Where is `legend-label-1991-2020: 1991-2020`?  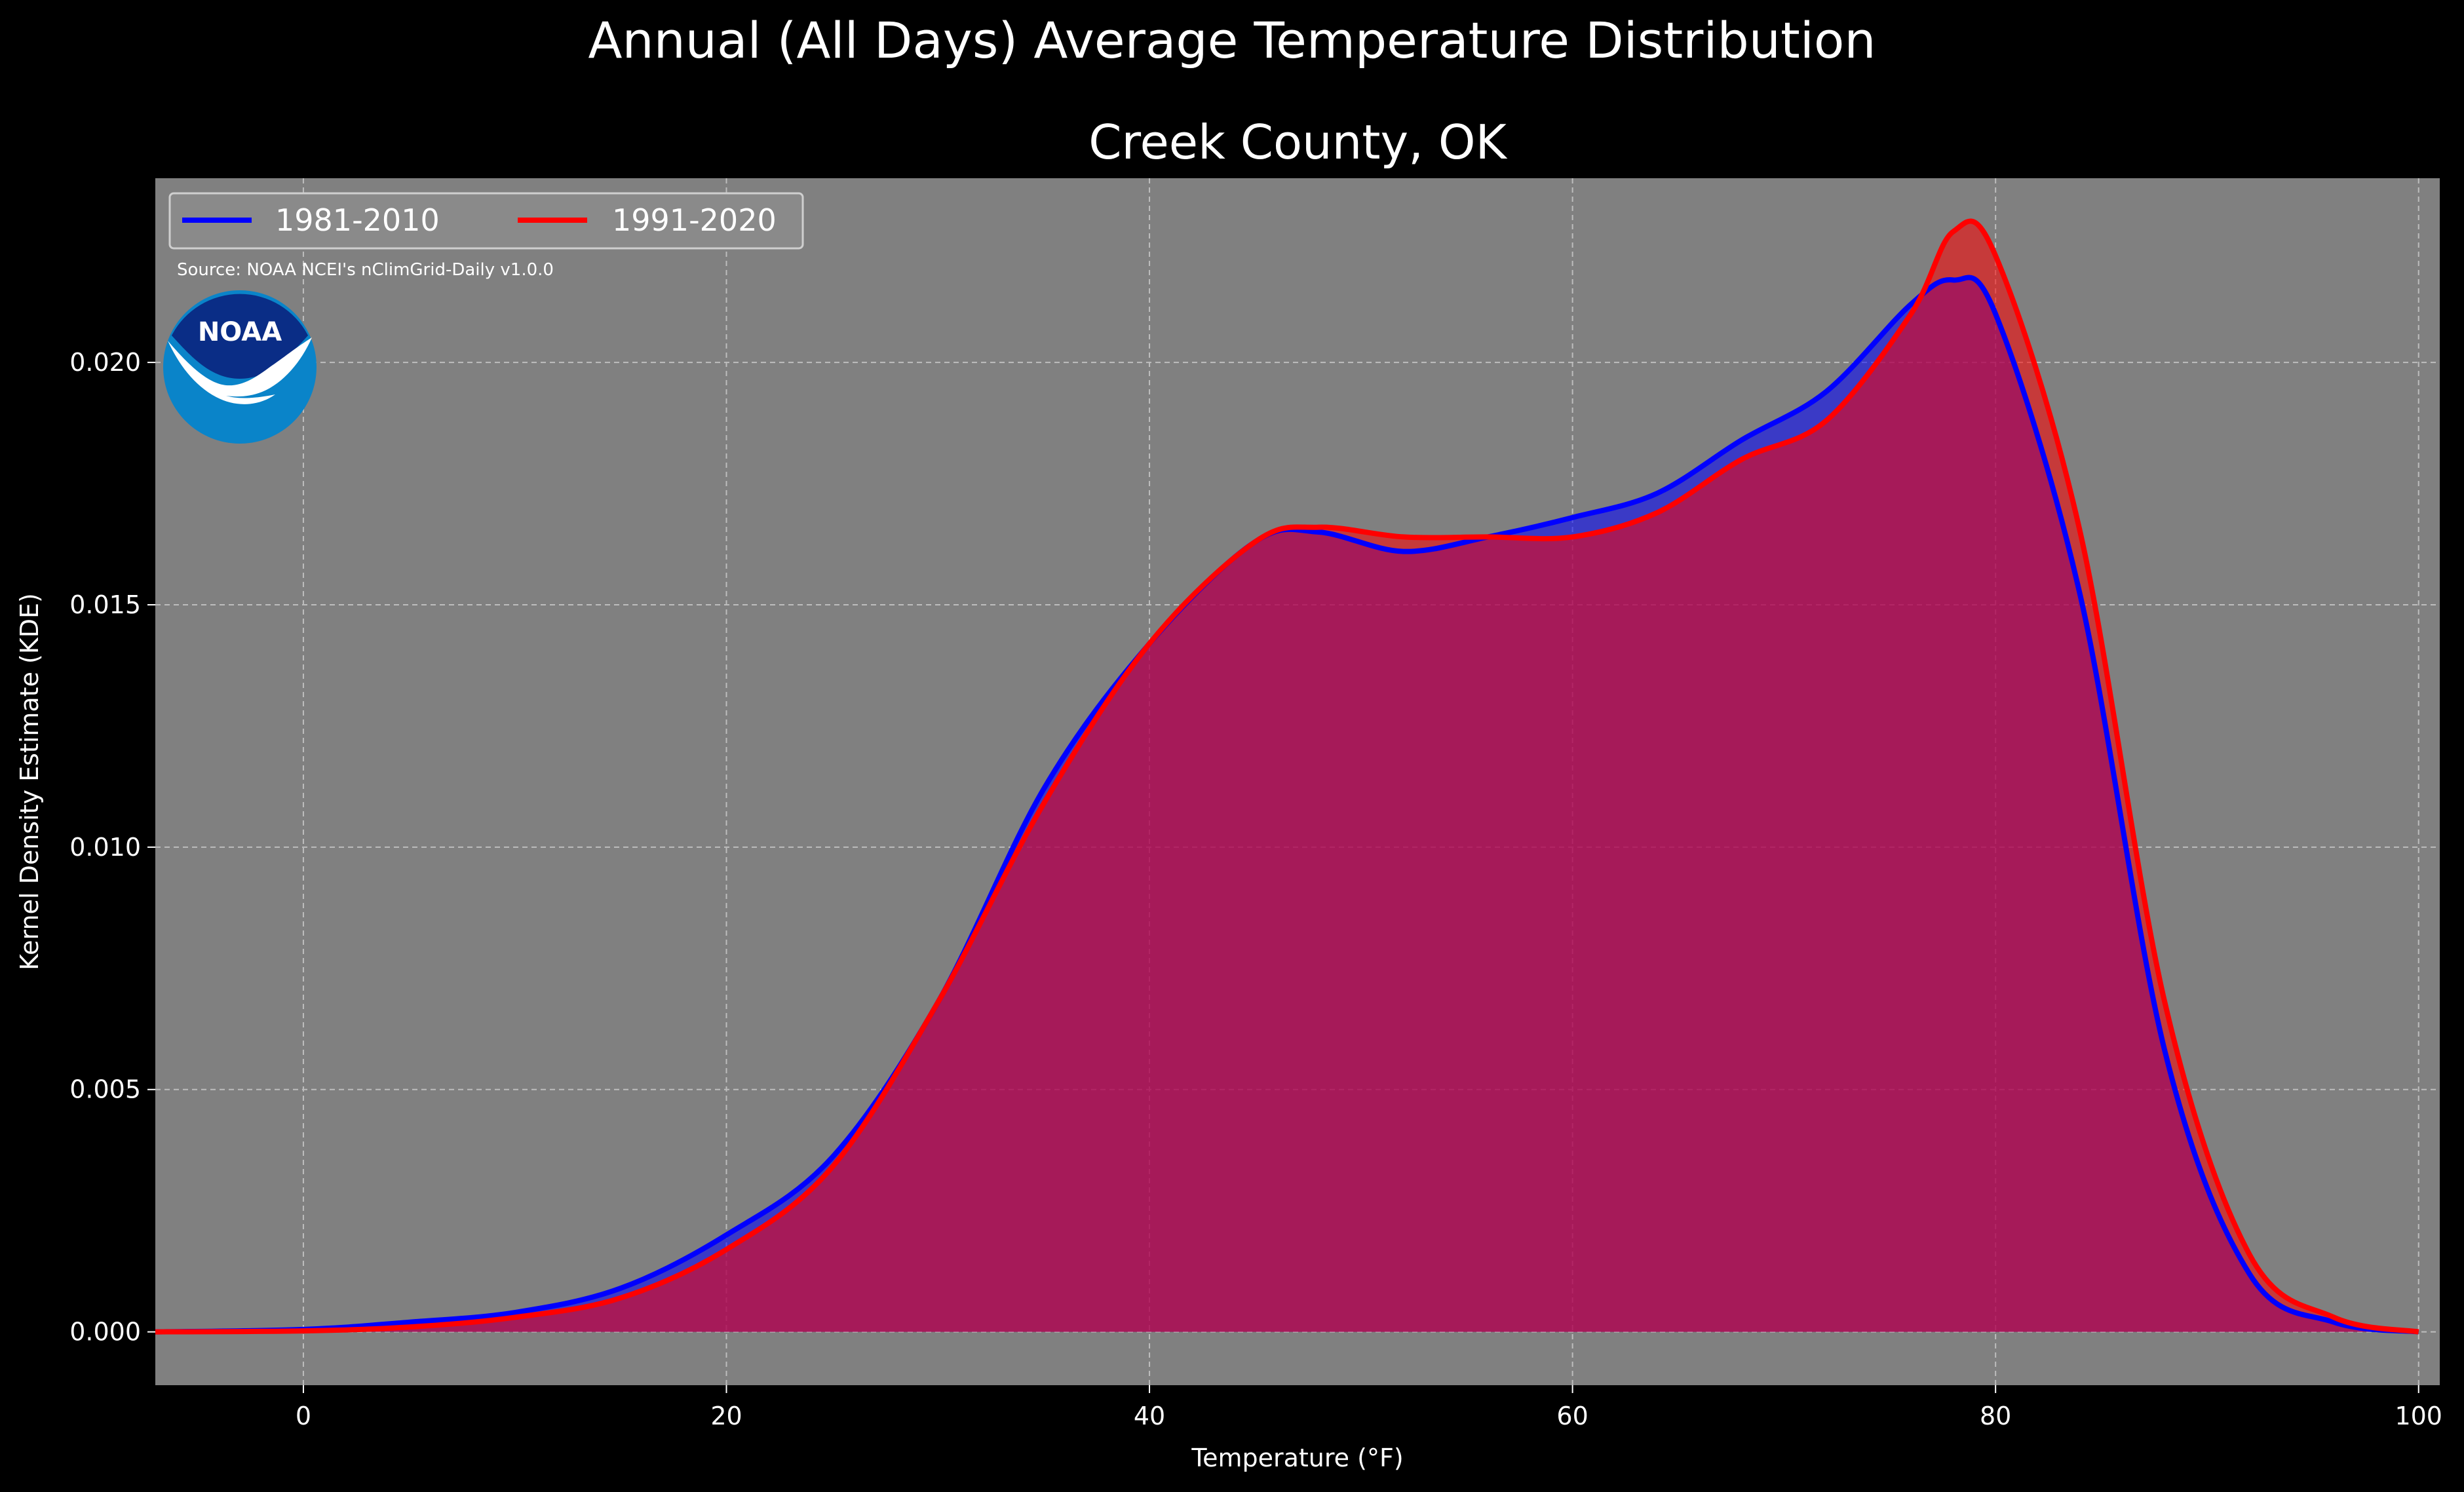
legend-label-1991-2020: 1991-2020 is located at coordinates (694, 220).